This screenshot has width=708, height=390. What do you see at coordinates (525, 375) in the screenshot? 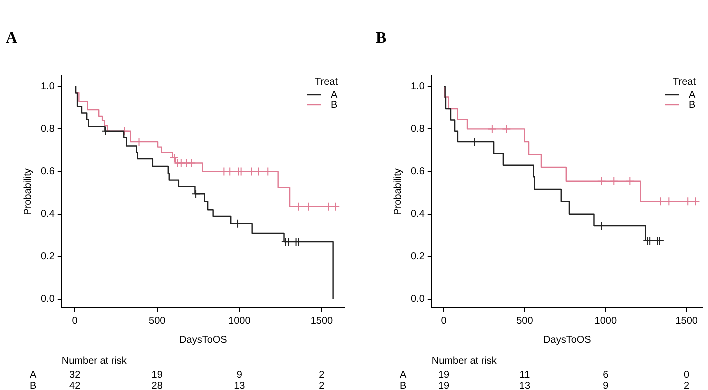
I see `text: 11` at bounding box center [525, 375].